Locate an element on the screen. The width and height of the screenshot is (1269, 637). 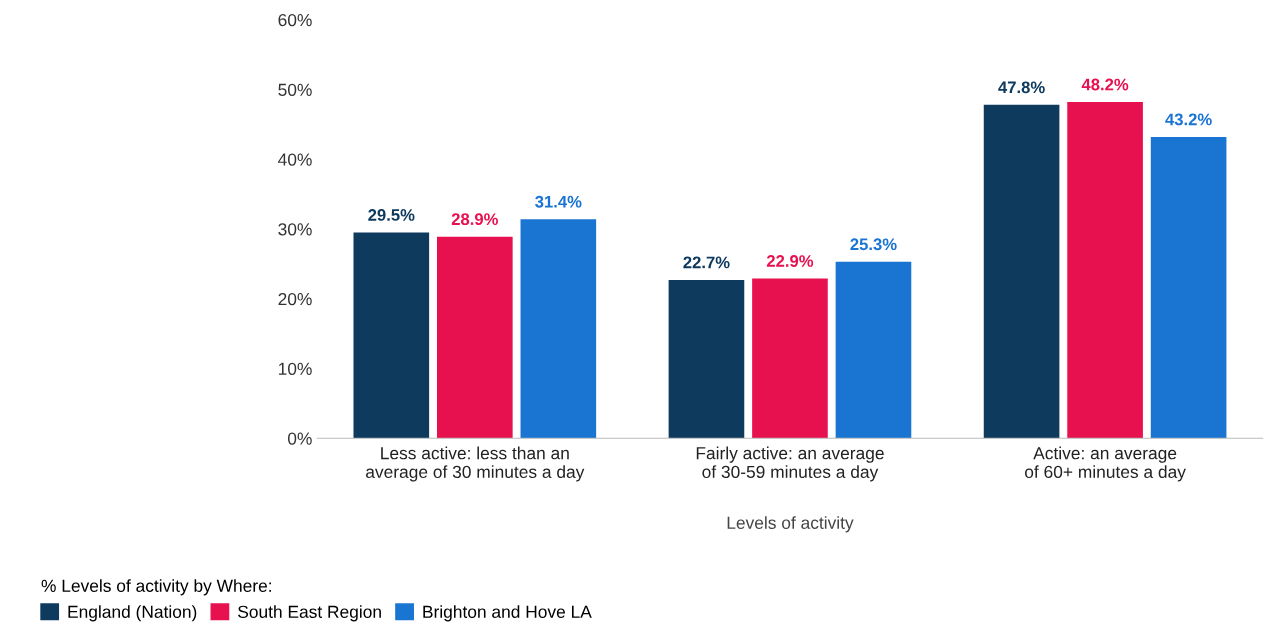
x-tick-label: Active: an average of 60+ minutes a day is located at coordinates (1105, 464).